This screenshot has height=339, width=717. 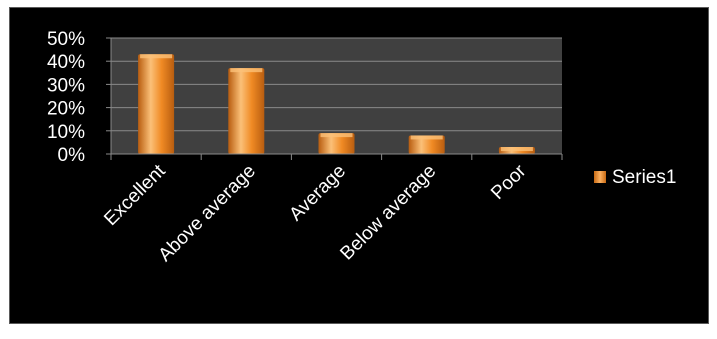 What do you see at coordinates (644, 177) in the screenshot?
I see `legend-label: Series1` at bounding box center [644, 177].